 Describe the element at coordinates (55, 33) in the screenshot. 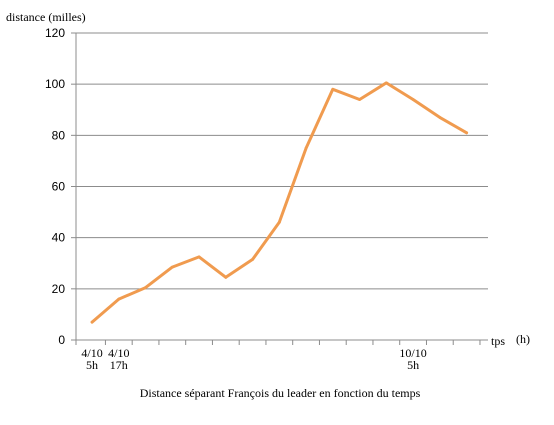

I see `y-tick-label-120: 120` at that location.